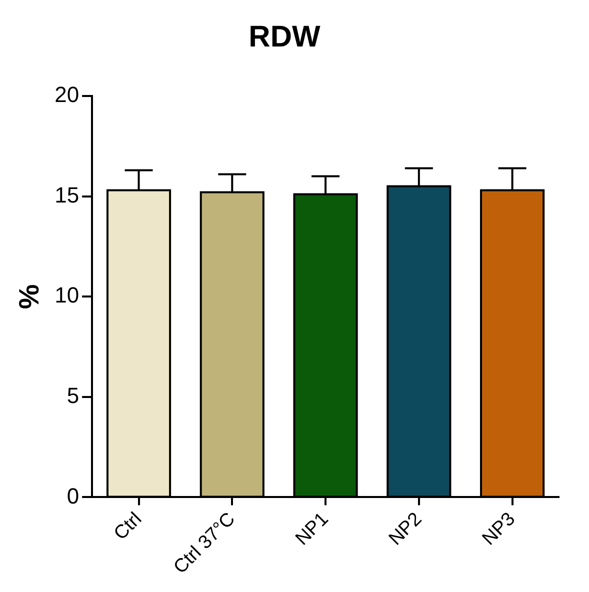  I want to click on y-tick-label: 5, so click(73, 395).